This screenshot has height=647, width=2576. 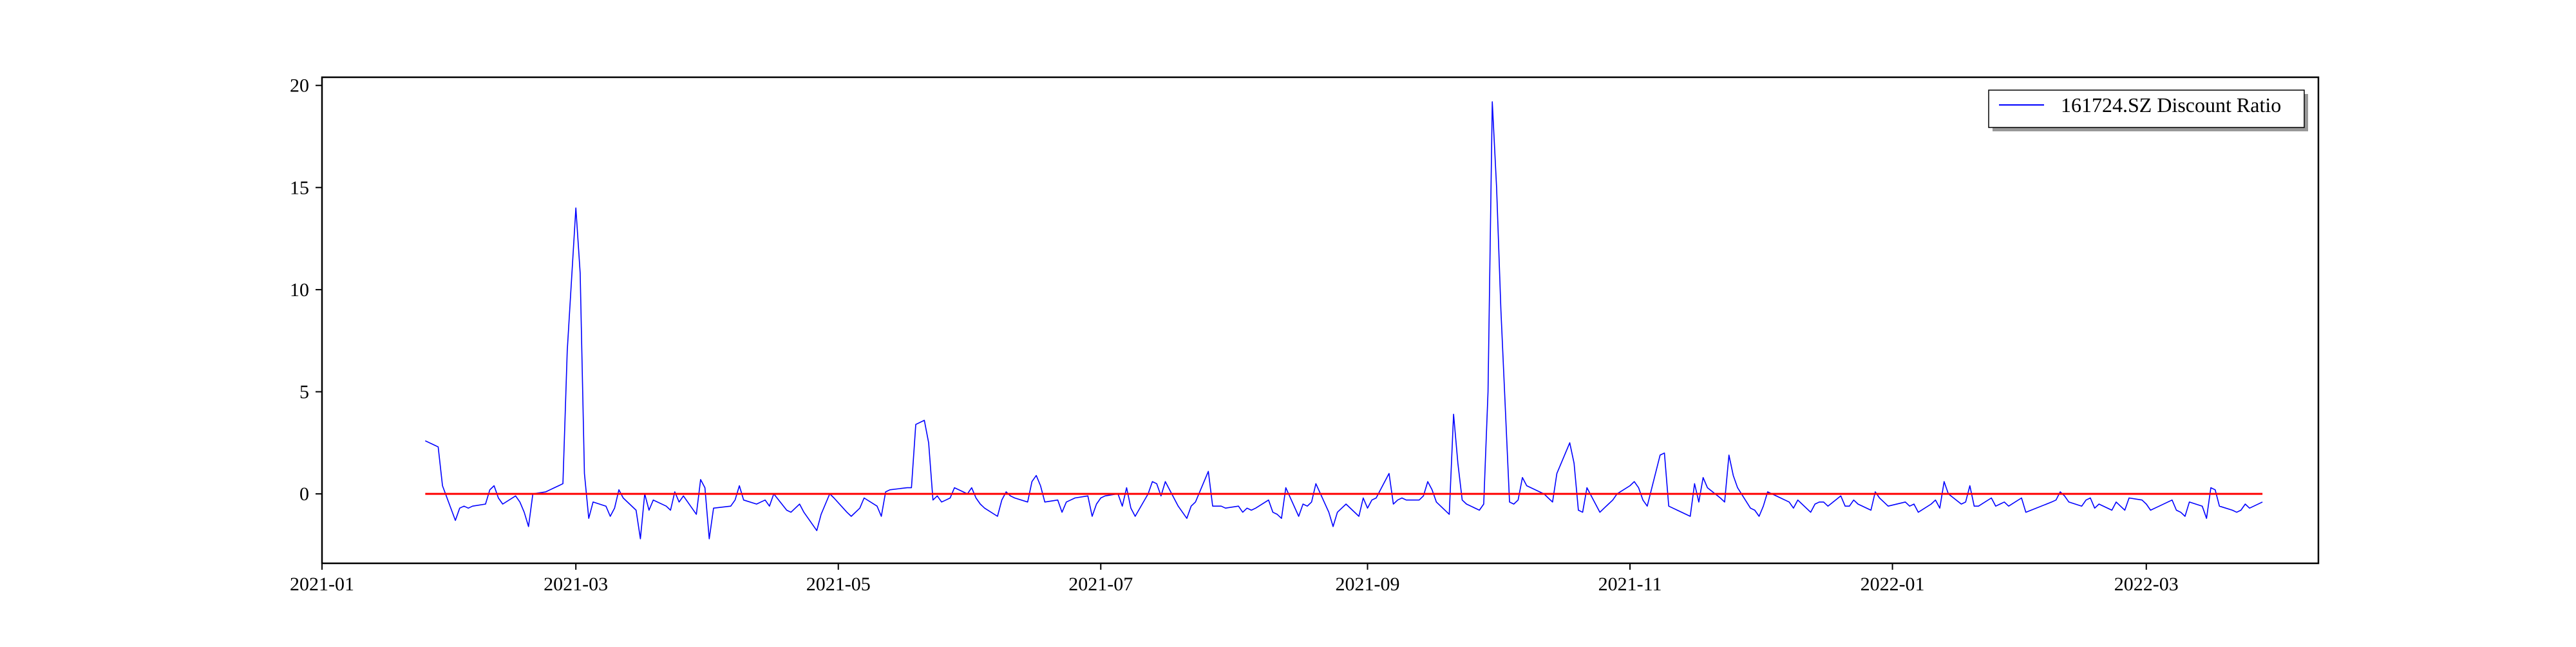 I want to click on x-tick-label: 2021-01, so click(x=322, y=584).